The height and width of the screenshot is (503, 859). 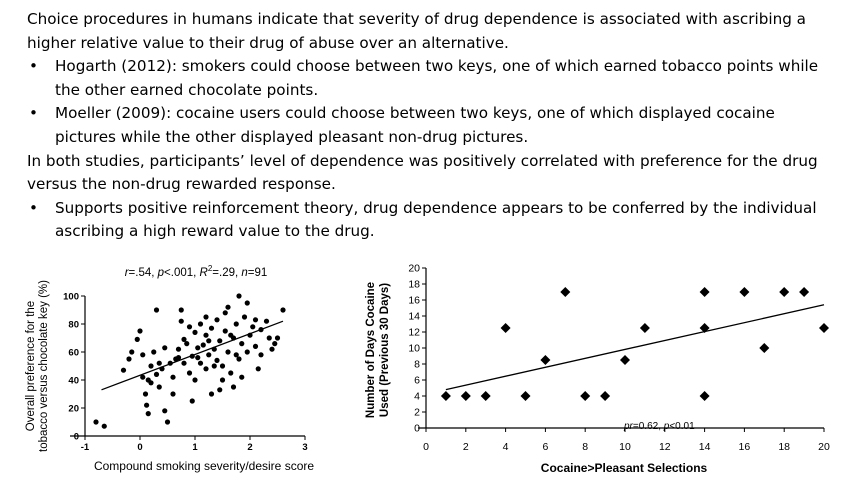 I want to click on hogarth-axes, so click(x=188, y=367).